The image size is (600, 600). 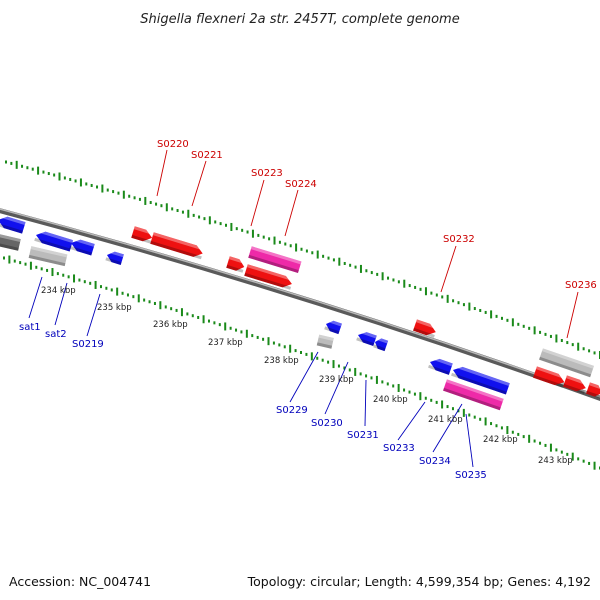 I want to click on gene-S0231, so click(x=366, y=338).